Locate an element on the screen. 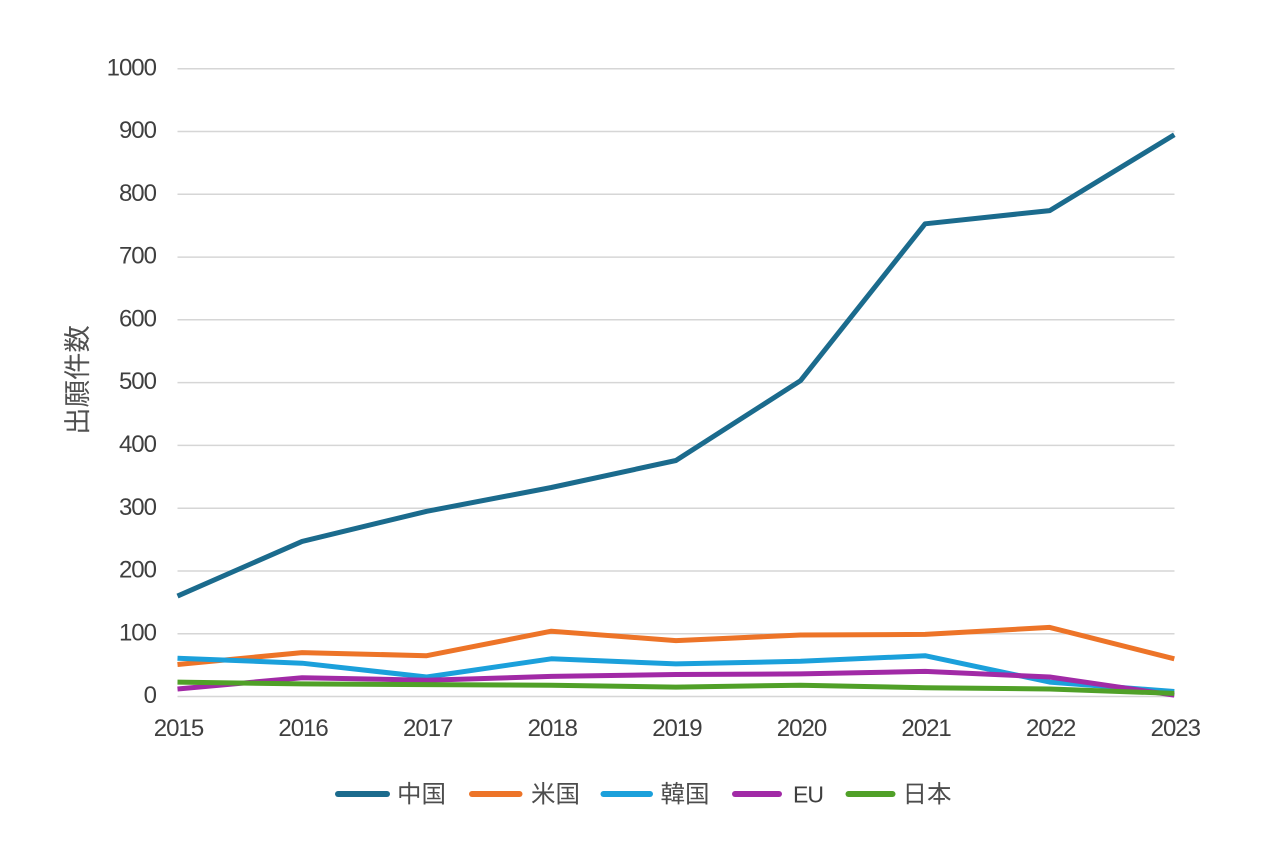  svg-text: 2019 is located at coordinates (677, 728).